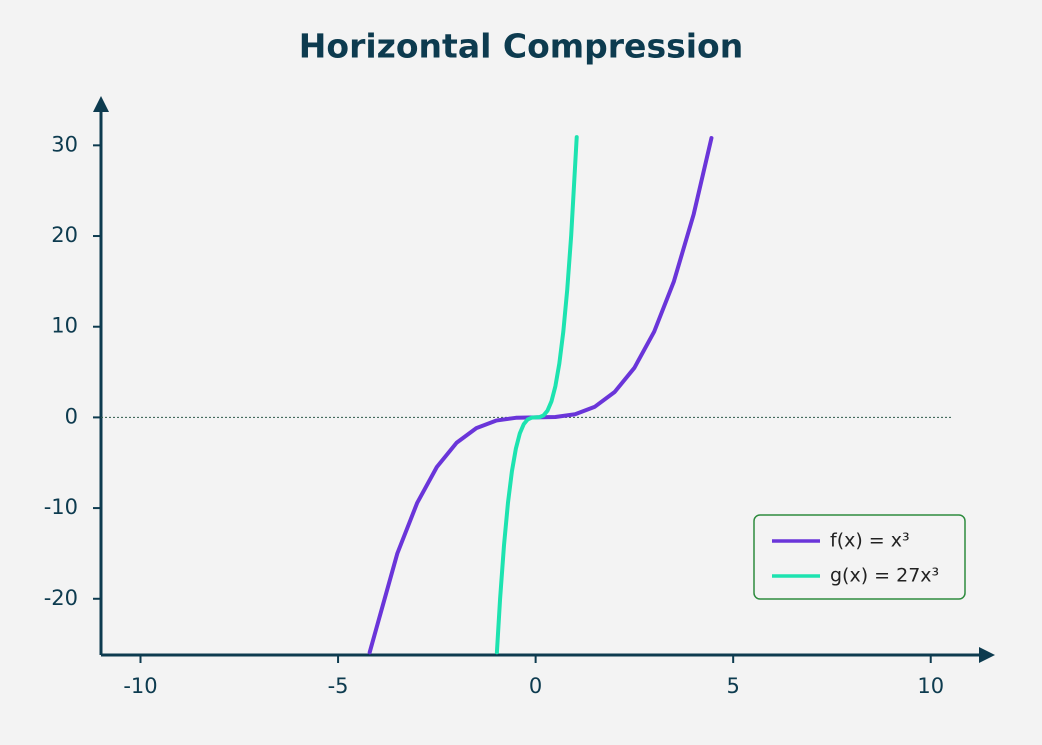  I want to click on x-tick-label: 5, so click(732, 686).